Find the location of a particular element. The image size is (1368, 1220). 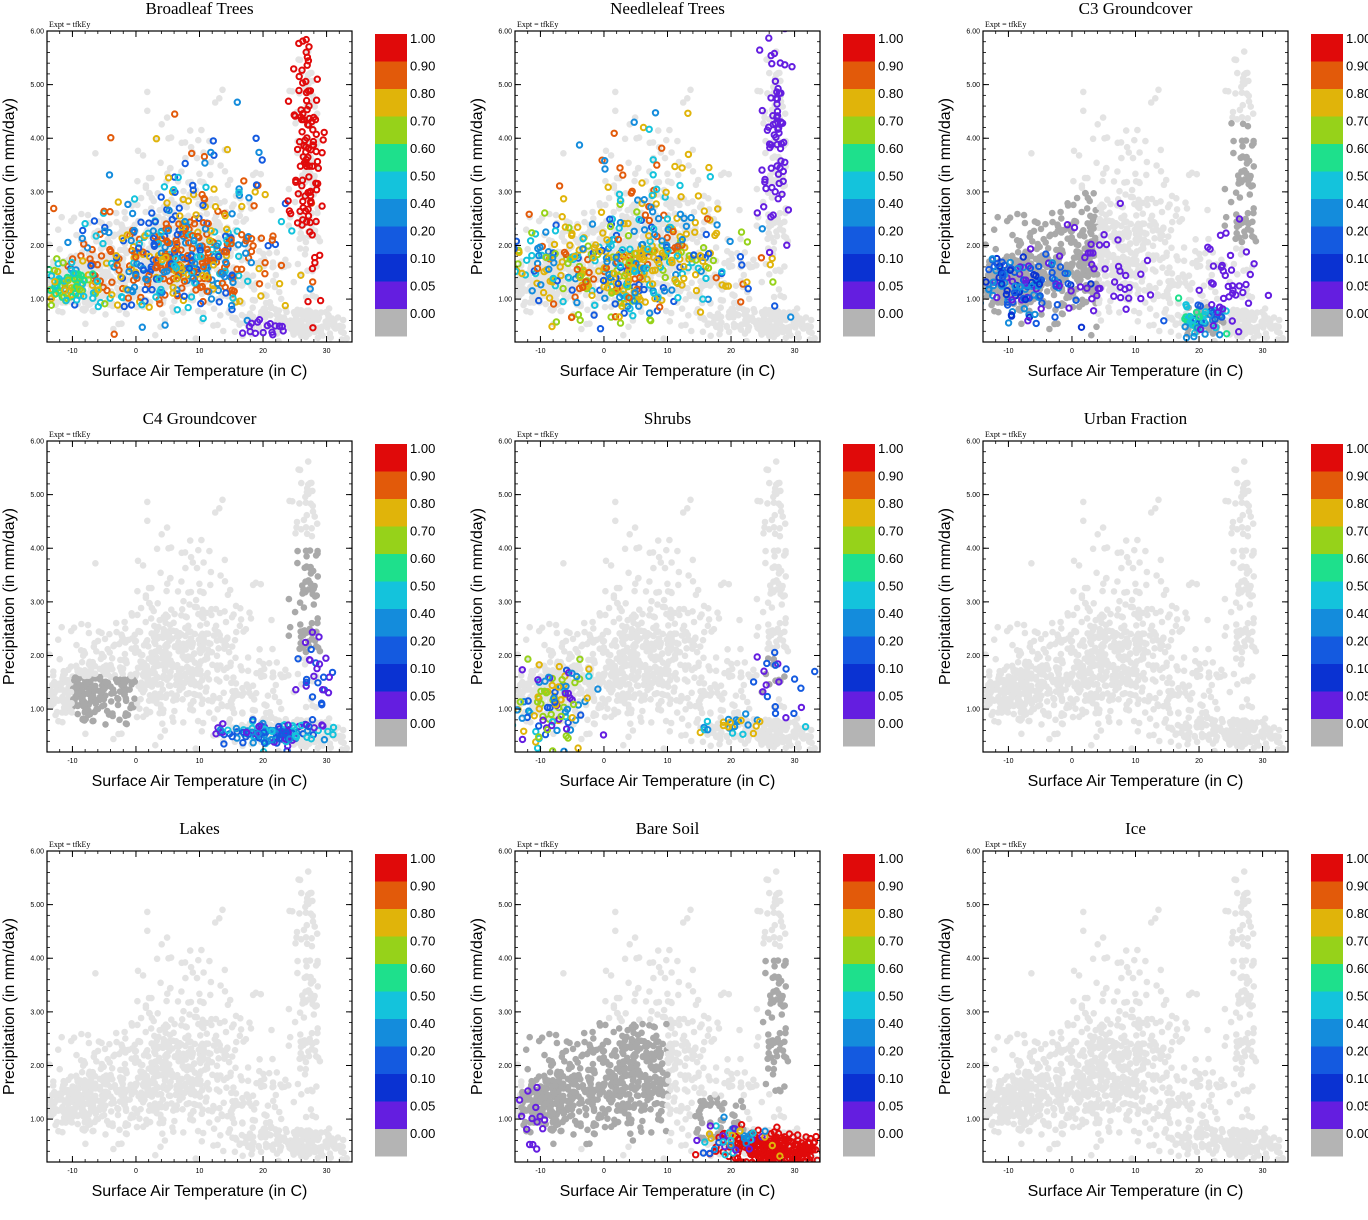

x-axis-label: Surface Air Temperature (in C) is located at coordinates (200, 371).